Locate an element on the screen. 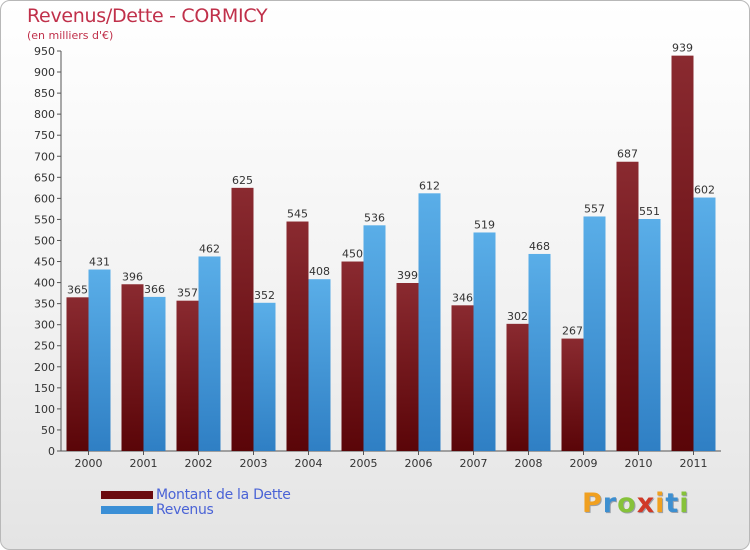  y-tick-label: 100 is located at coordinates (44, 409).